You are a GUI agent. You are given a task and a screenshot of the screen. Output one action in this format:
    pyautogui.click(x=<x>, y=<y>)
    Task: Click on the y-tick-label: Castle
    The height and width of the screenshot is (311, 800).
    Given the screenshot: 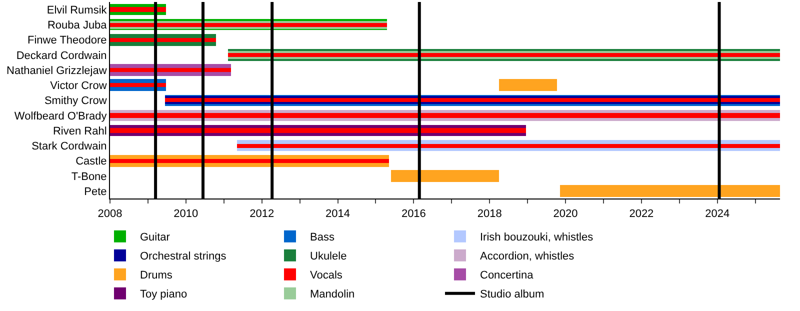 What is the action you would take?
    pyautogui.click(x=91, y=162)
    